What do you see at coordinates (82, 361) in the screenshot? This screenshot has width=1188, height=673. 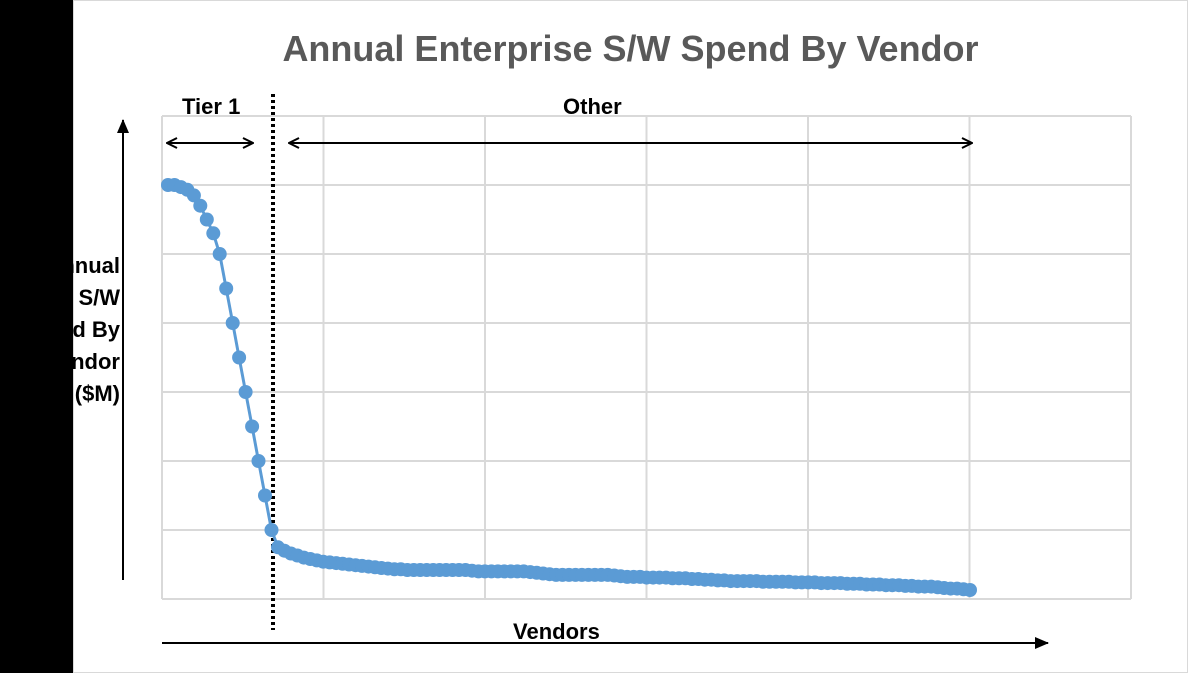 I see `y-axis-label-line: Vendor` at bounding box center [82, 361].